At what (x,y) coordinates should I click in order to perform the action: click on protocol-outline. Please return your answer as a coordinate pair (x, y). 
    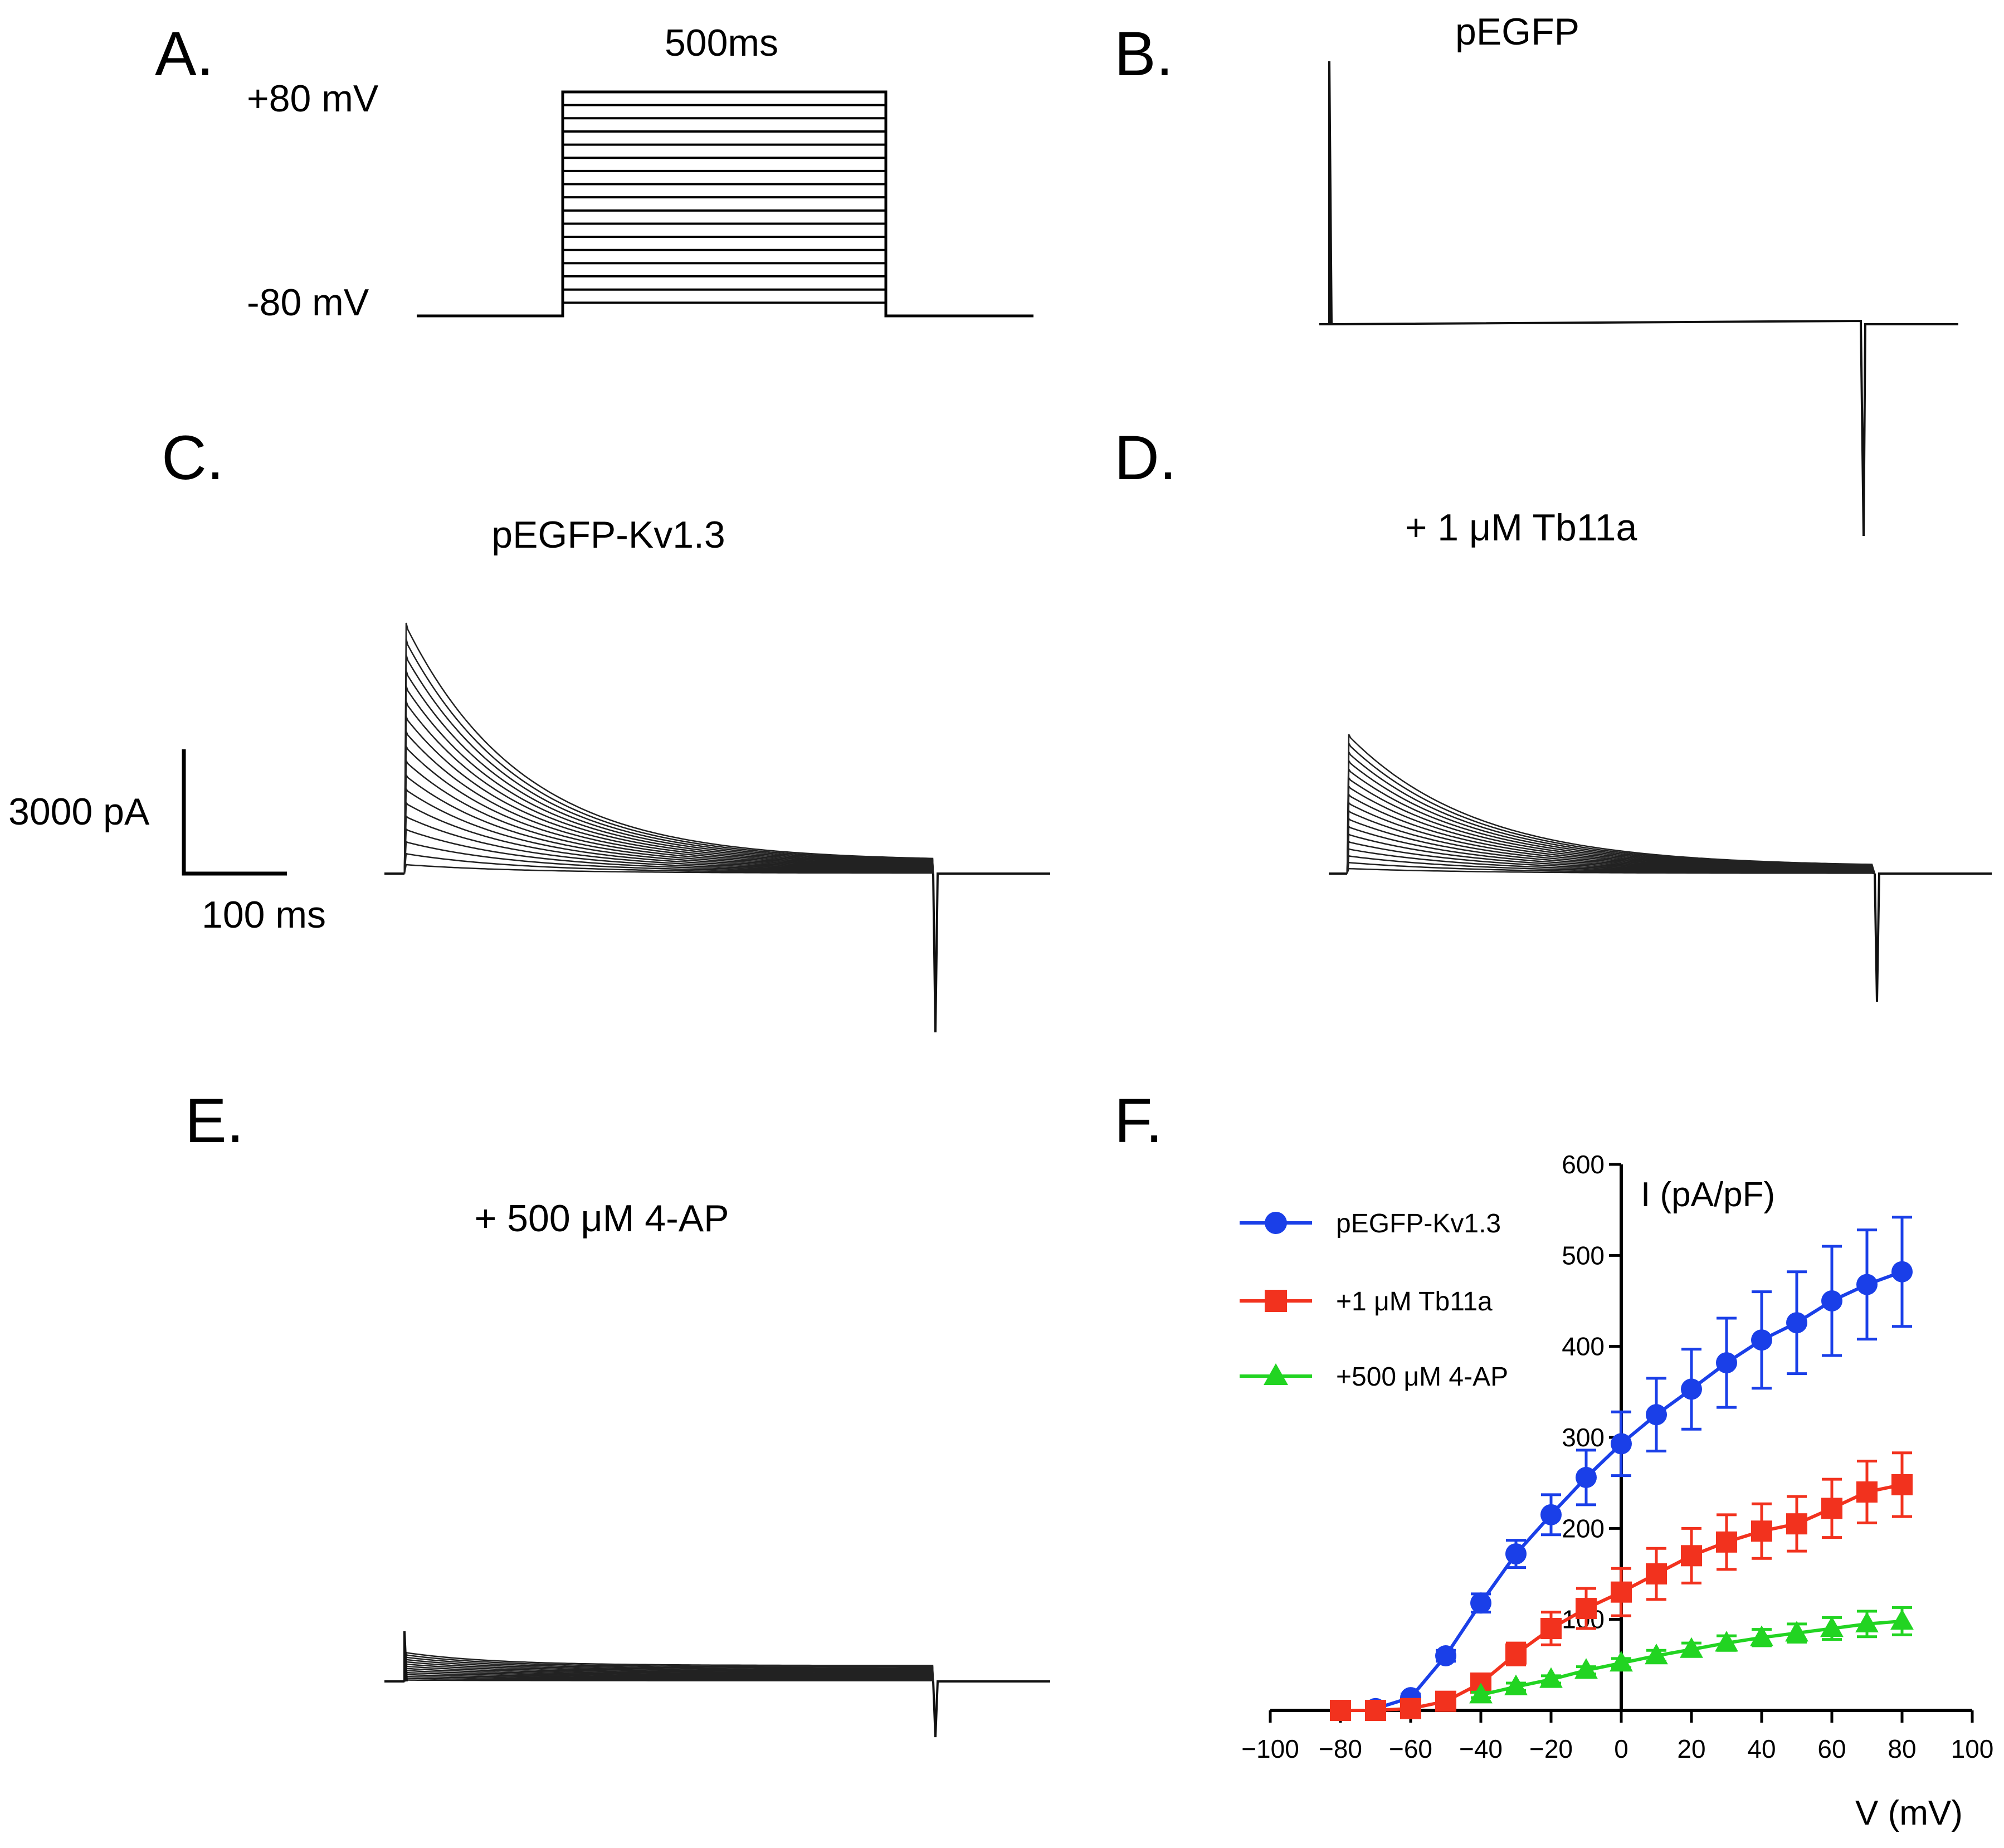
    Looking at the image, I should click on (725, 204).